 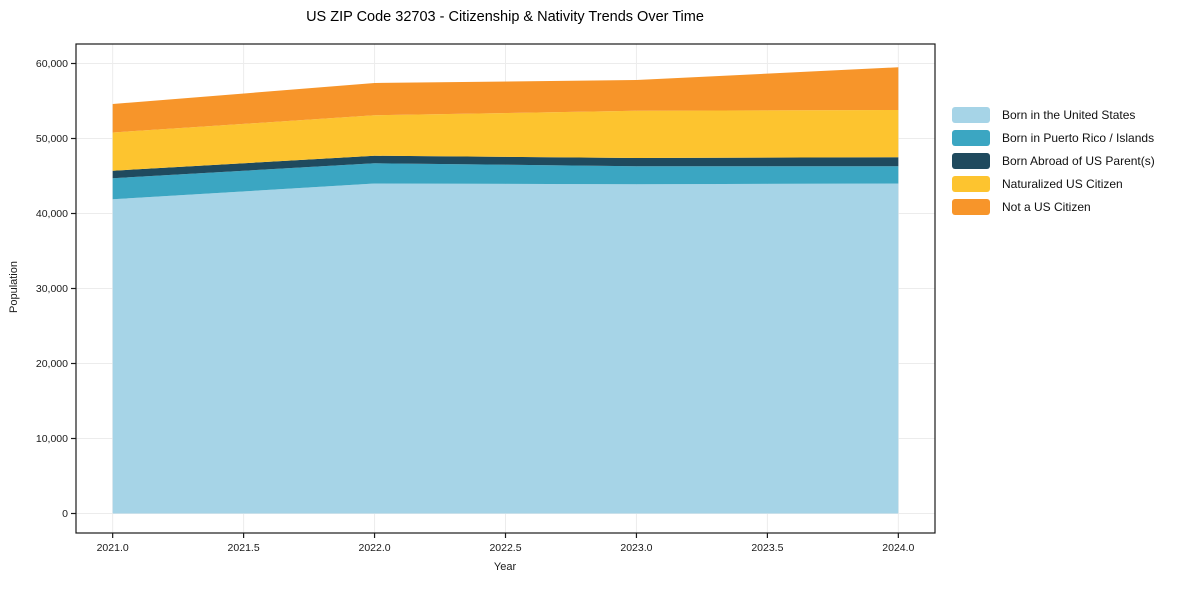 What do you see at coordinates (1046, 206) in the screenshot?
I see `legend-label: Not a US Citizen` at bounding box center [1046, 206].